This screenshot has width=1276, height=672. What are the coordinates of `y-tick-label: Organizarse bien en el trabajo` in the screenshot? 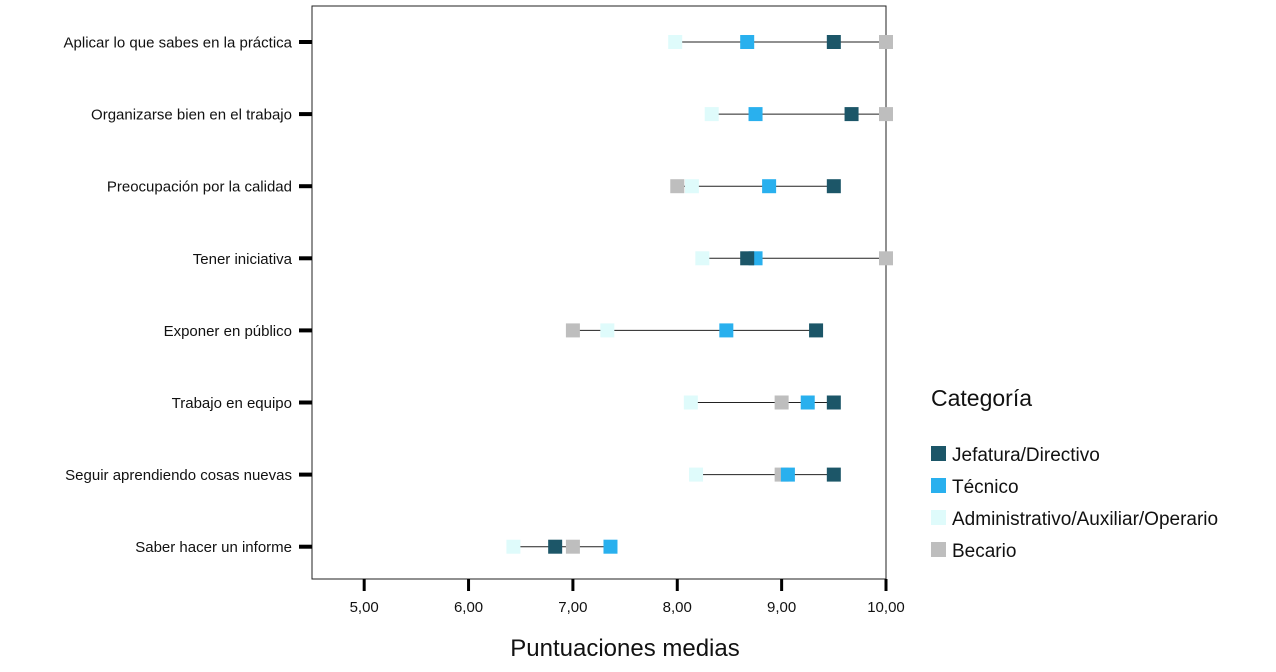 It's located at (191, 115).